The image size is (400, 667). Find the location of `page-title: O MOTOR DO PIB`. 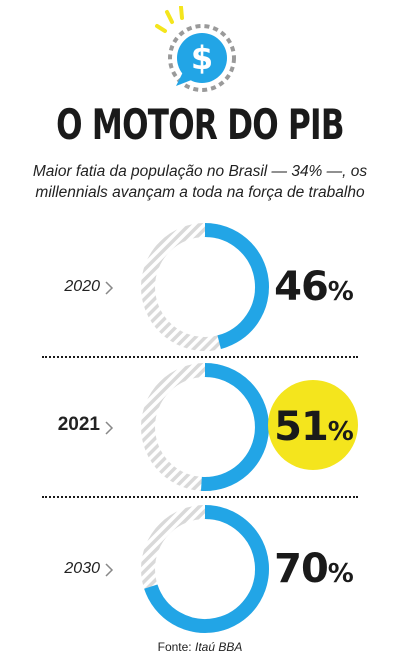

page-title: O MOTOR DO PIB is located at coordinates (200, 124).